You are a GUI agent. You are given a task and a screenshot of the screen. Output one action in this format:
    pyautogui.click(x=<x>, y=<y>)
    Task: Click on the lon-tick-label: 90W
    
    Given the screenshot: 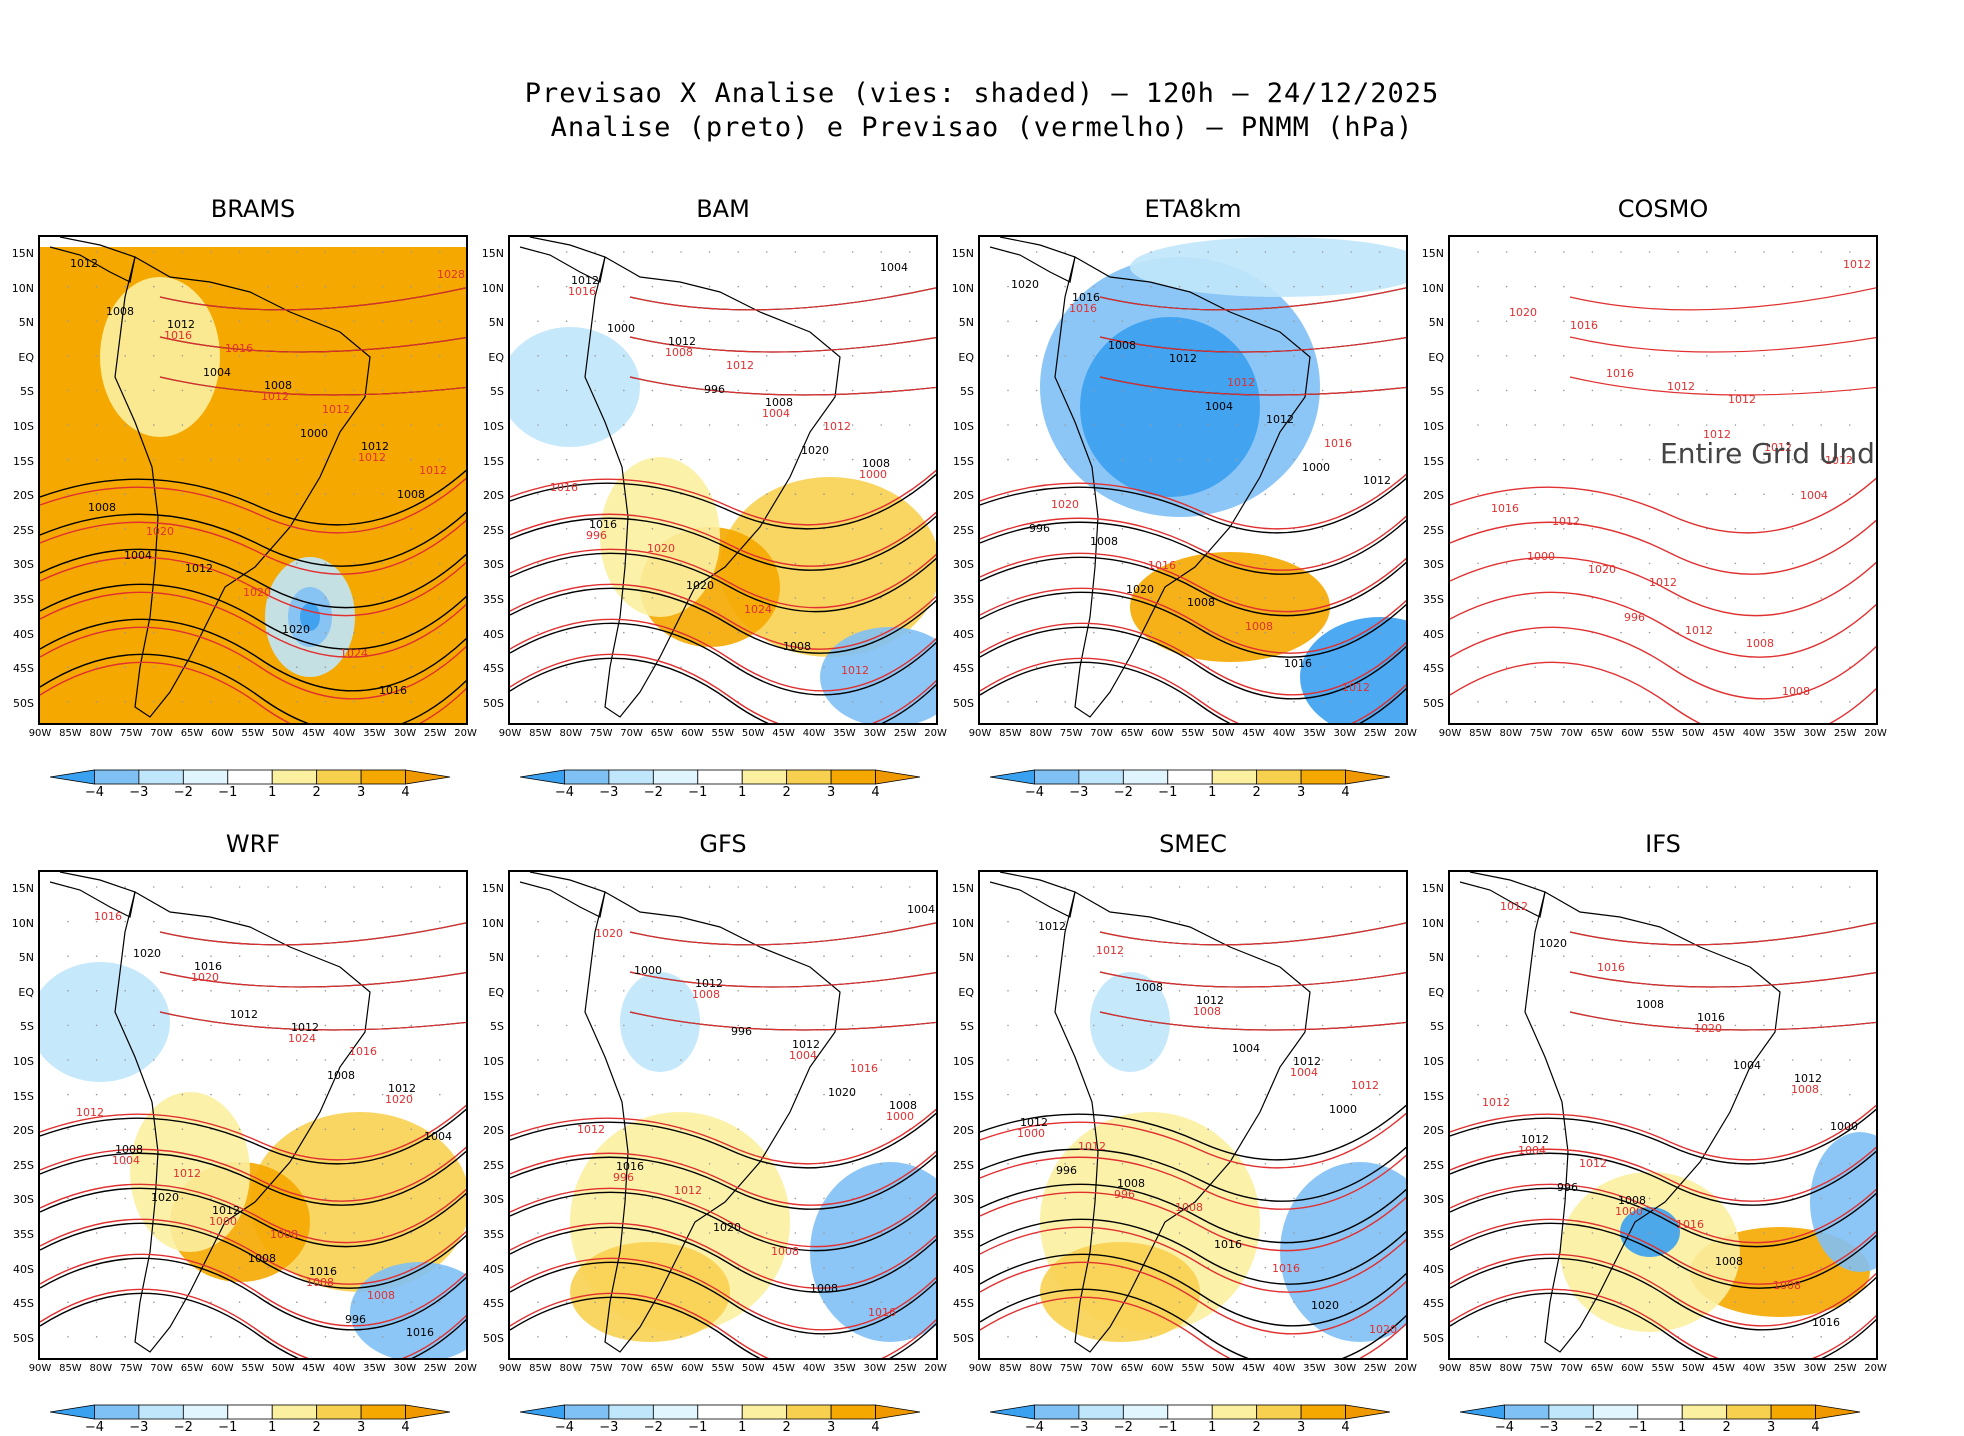 What is the action you would take?
    pyautogui.click(x=980, y=733)
    